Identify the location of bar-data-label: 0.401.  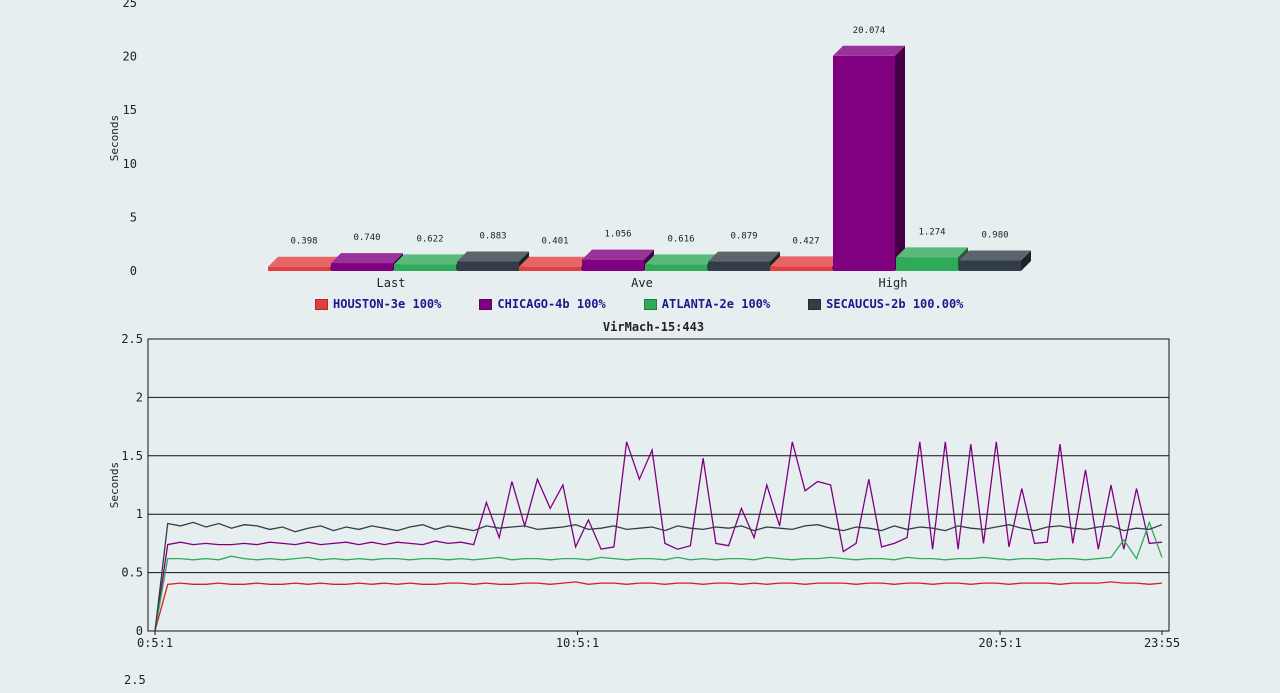
(554, 242).